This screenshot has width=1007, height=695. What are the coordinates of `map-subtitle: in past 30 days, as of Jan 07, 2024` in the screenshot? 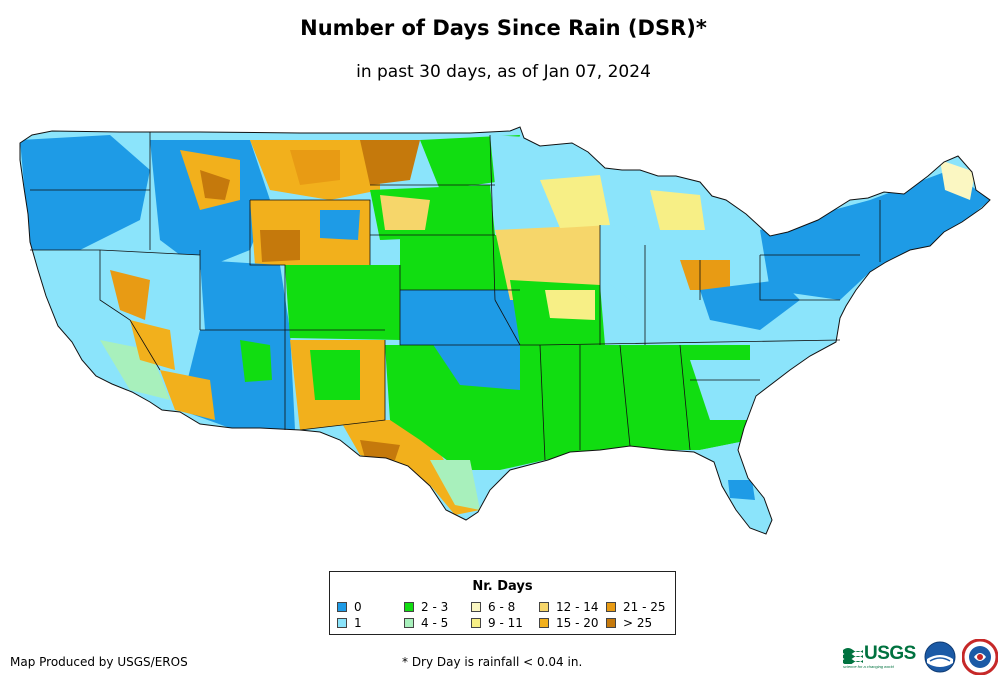 It's located at (503, 72).